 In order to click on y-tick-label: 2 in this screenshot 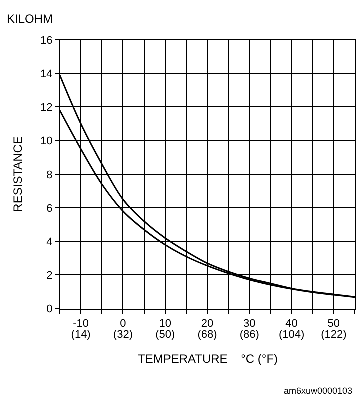, I will do `click(49, 276)`.